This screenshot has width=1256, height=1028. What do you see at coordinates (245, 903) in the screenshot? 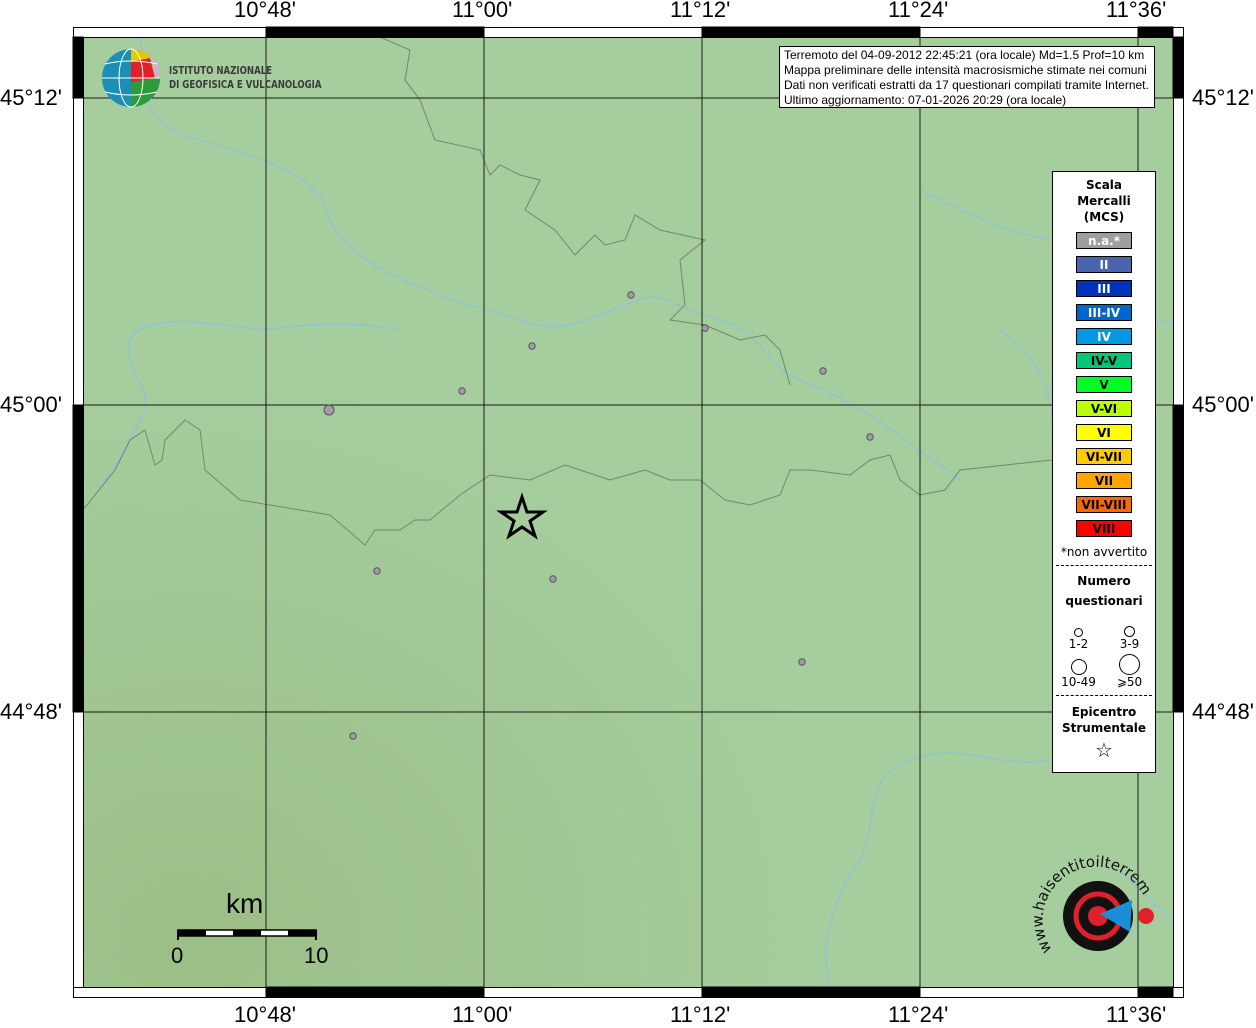
I see `scale-unit: km` at bounding box center [245, 903].